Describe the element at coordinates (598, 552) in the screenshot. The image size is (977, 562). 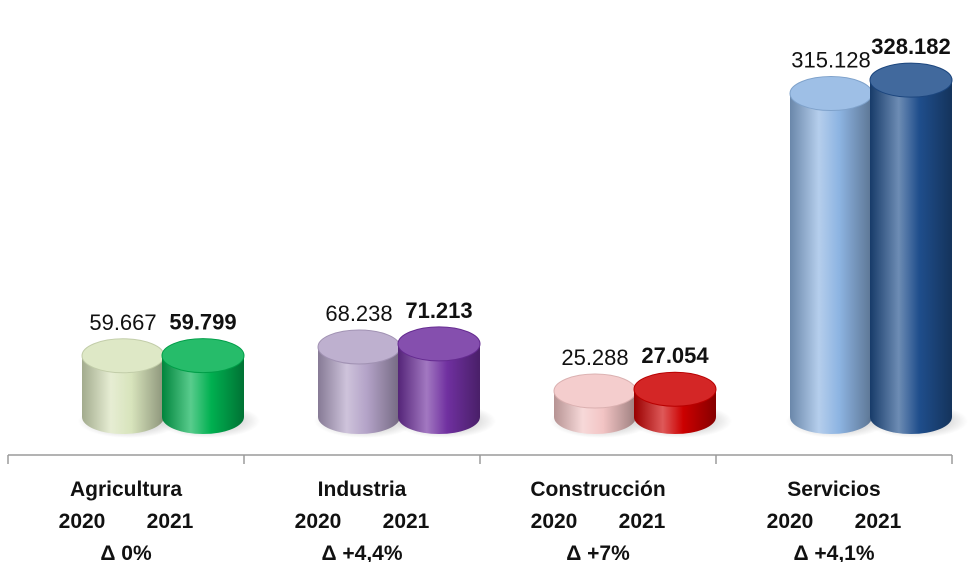
I see `delta-label: Δ +7%` at that location.